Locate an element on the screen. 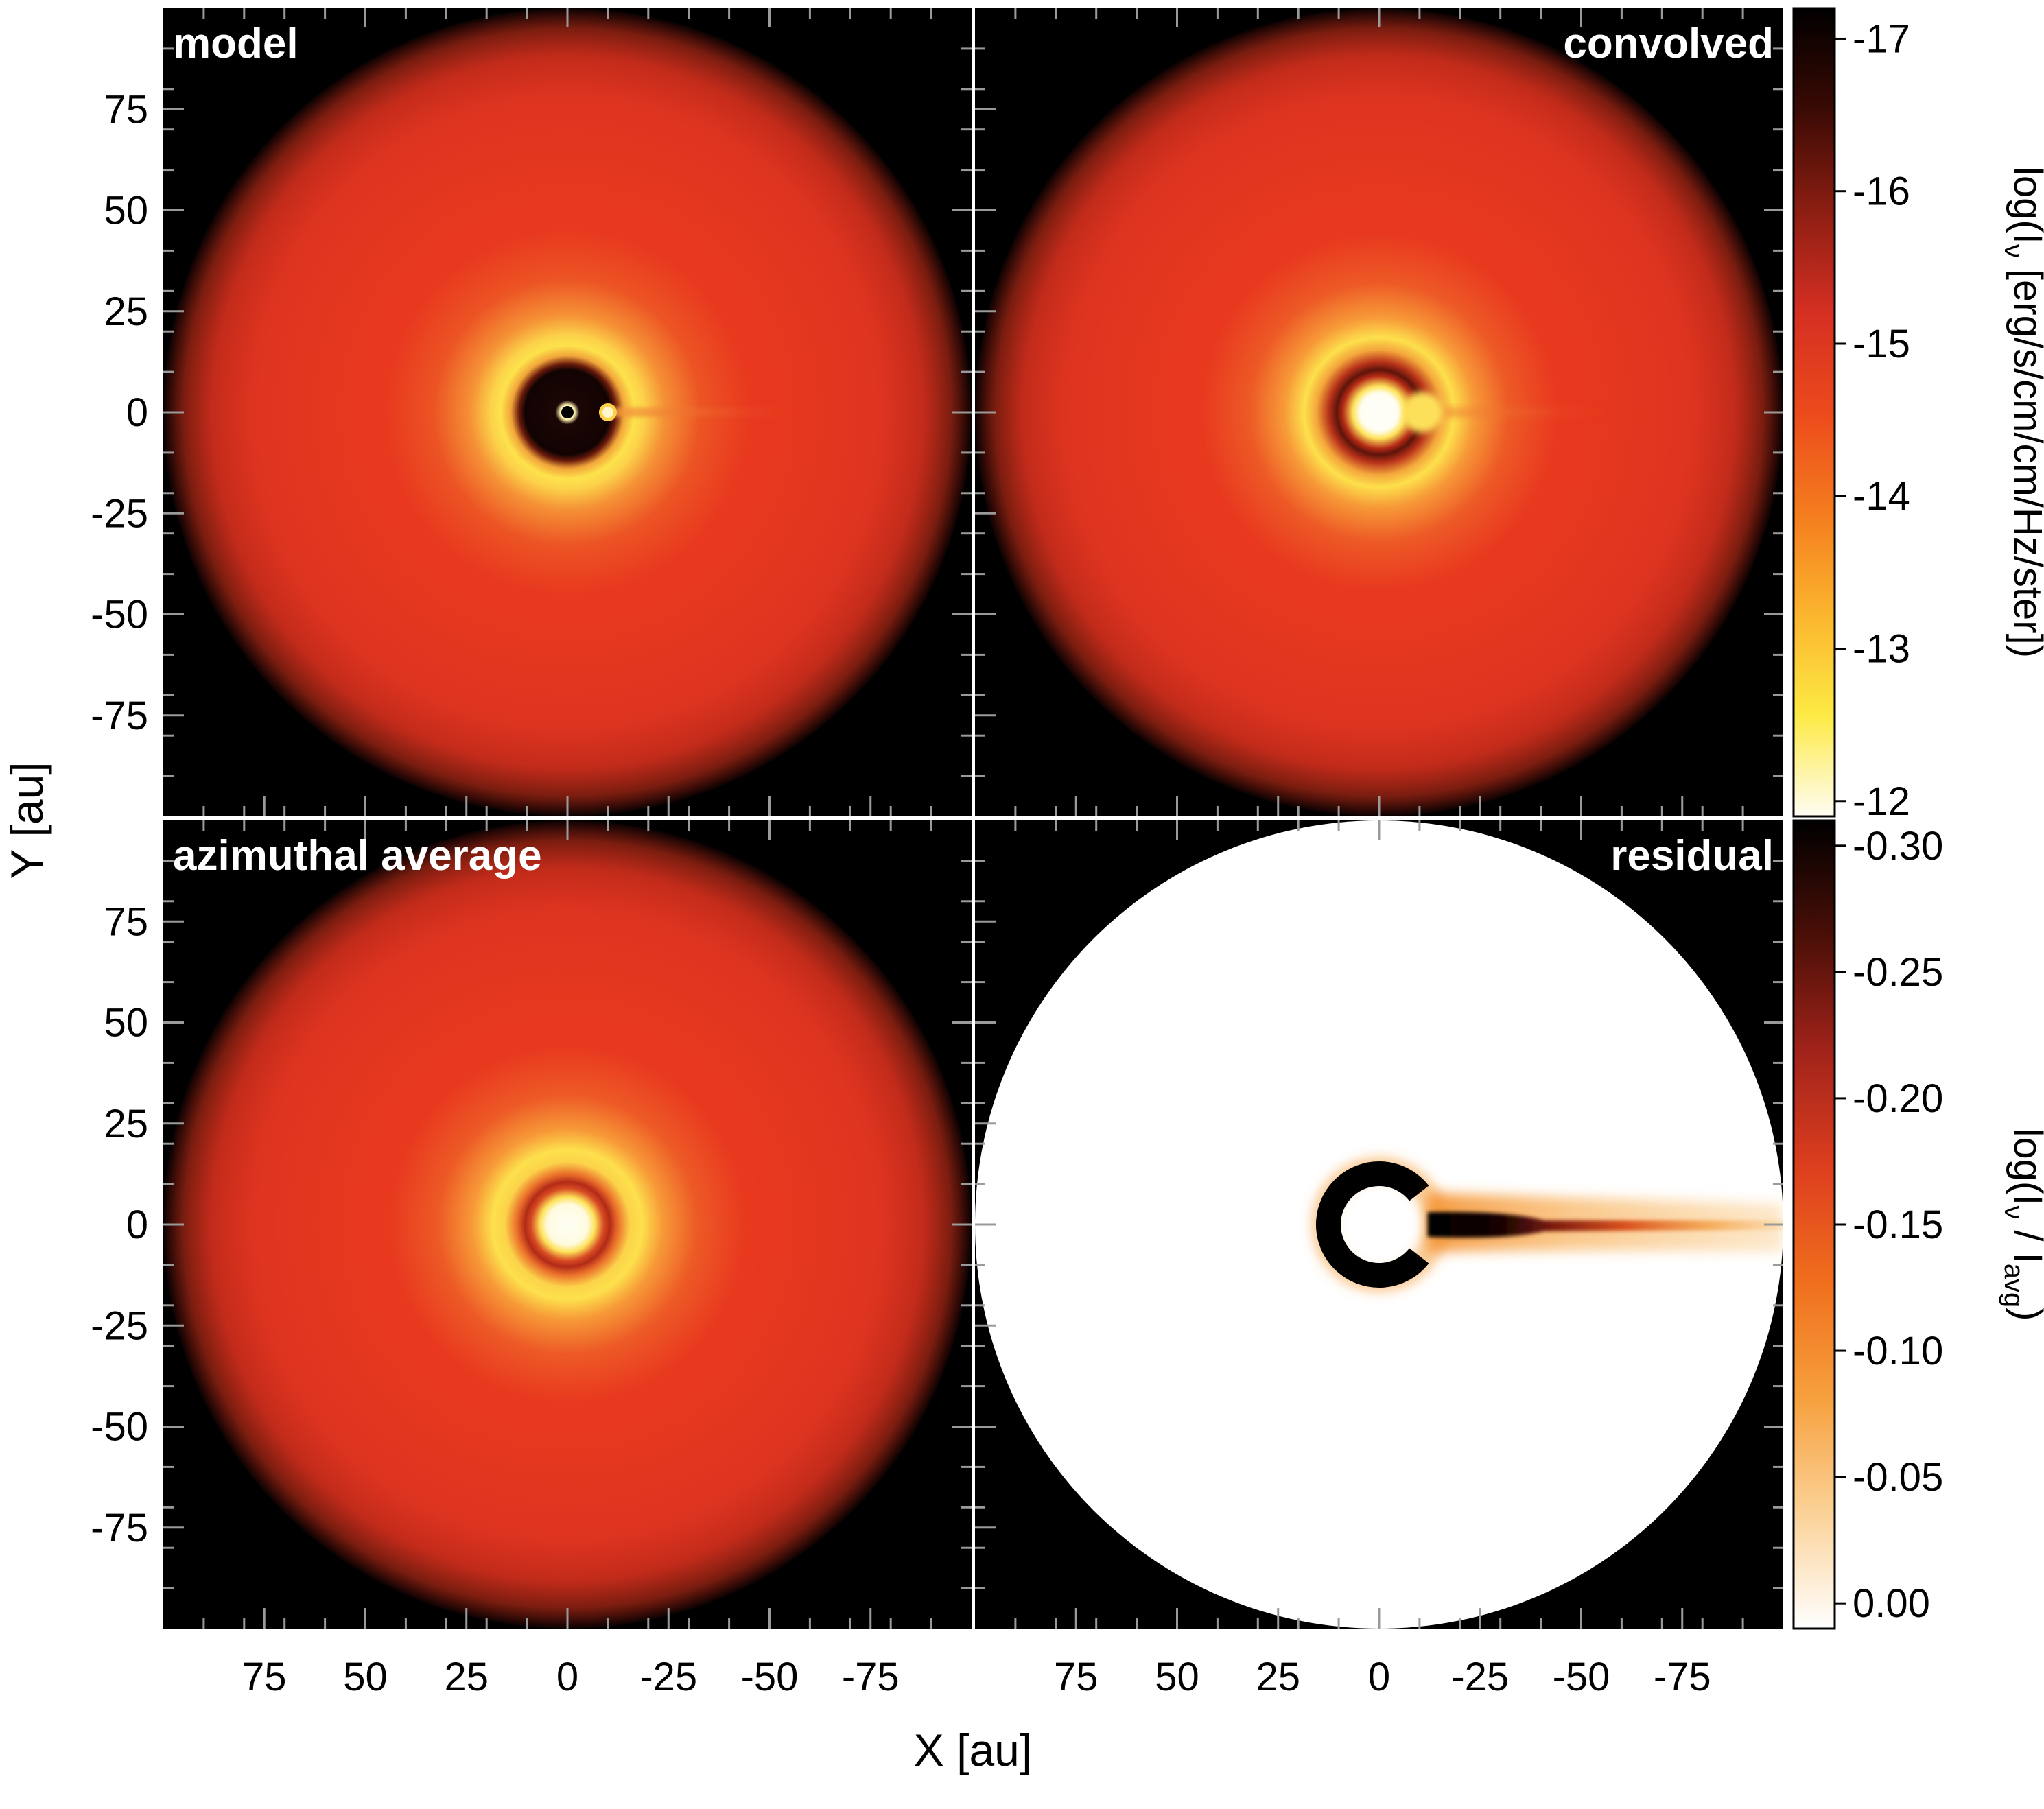 The width and height of the screenshot is (2044, 1809). panel-label-convolved: convolved is located at coordinates (1668, 43).